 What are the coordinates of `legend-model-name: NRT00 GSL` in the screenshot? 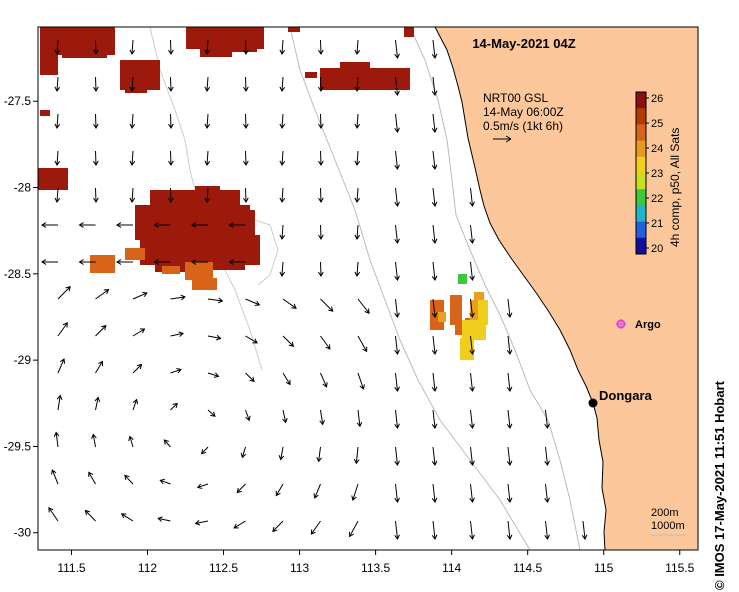 It's located at (515, 98).